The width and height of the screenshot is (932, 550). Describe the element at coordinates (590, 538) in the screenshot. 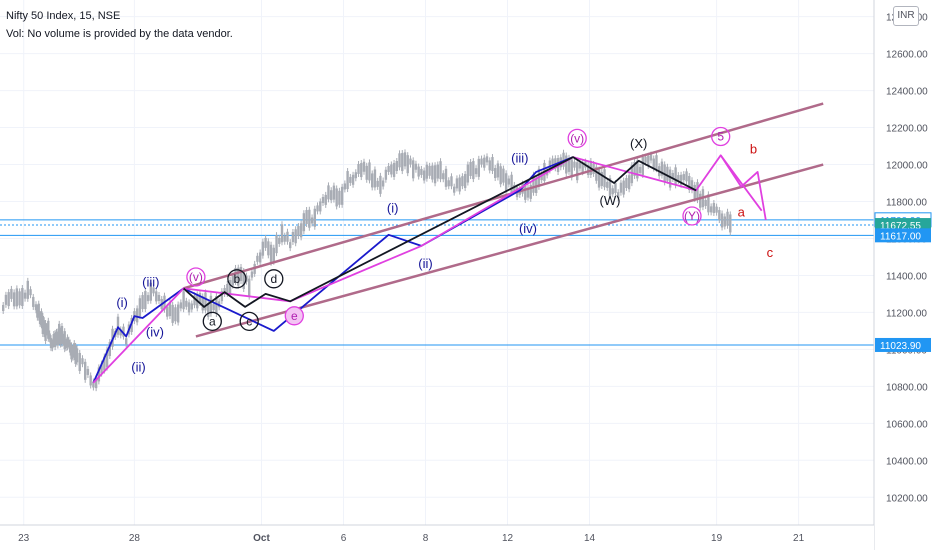

I see `x-tick-label: 14` at that location.